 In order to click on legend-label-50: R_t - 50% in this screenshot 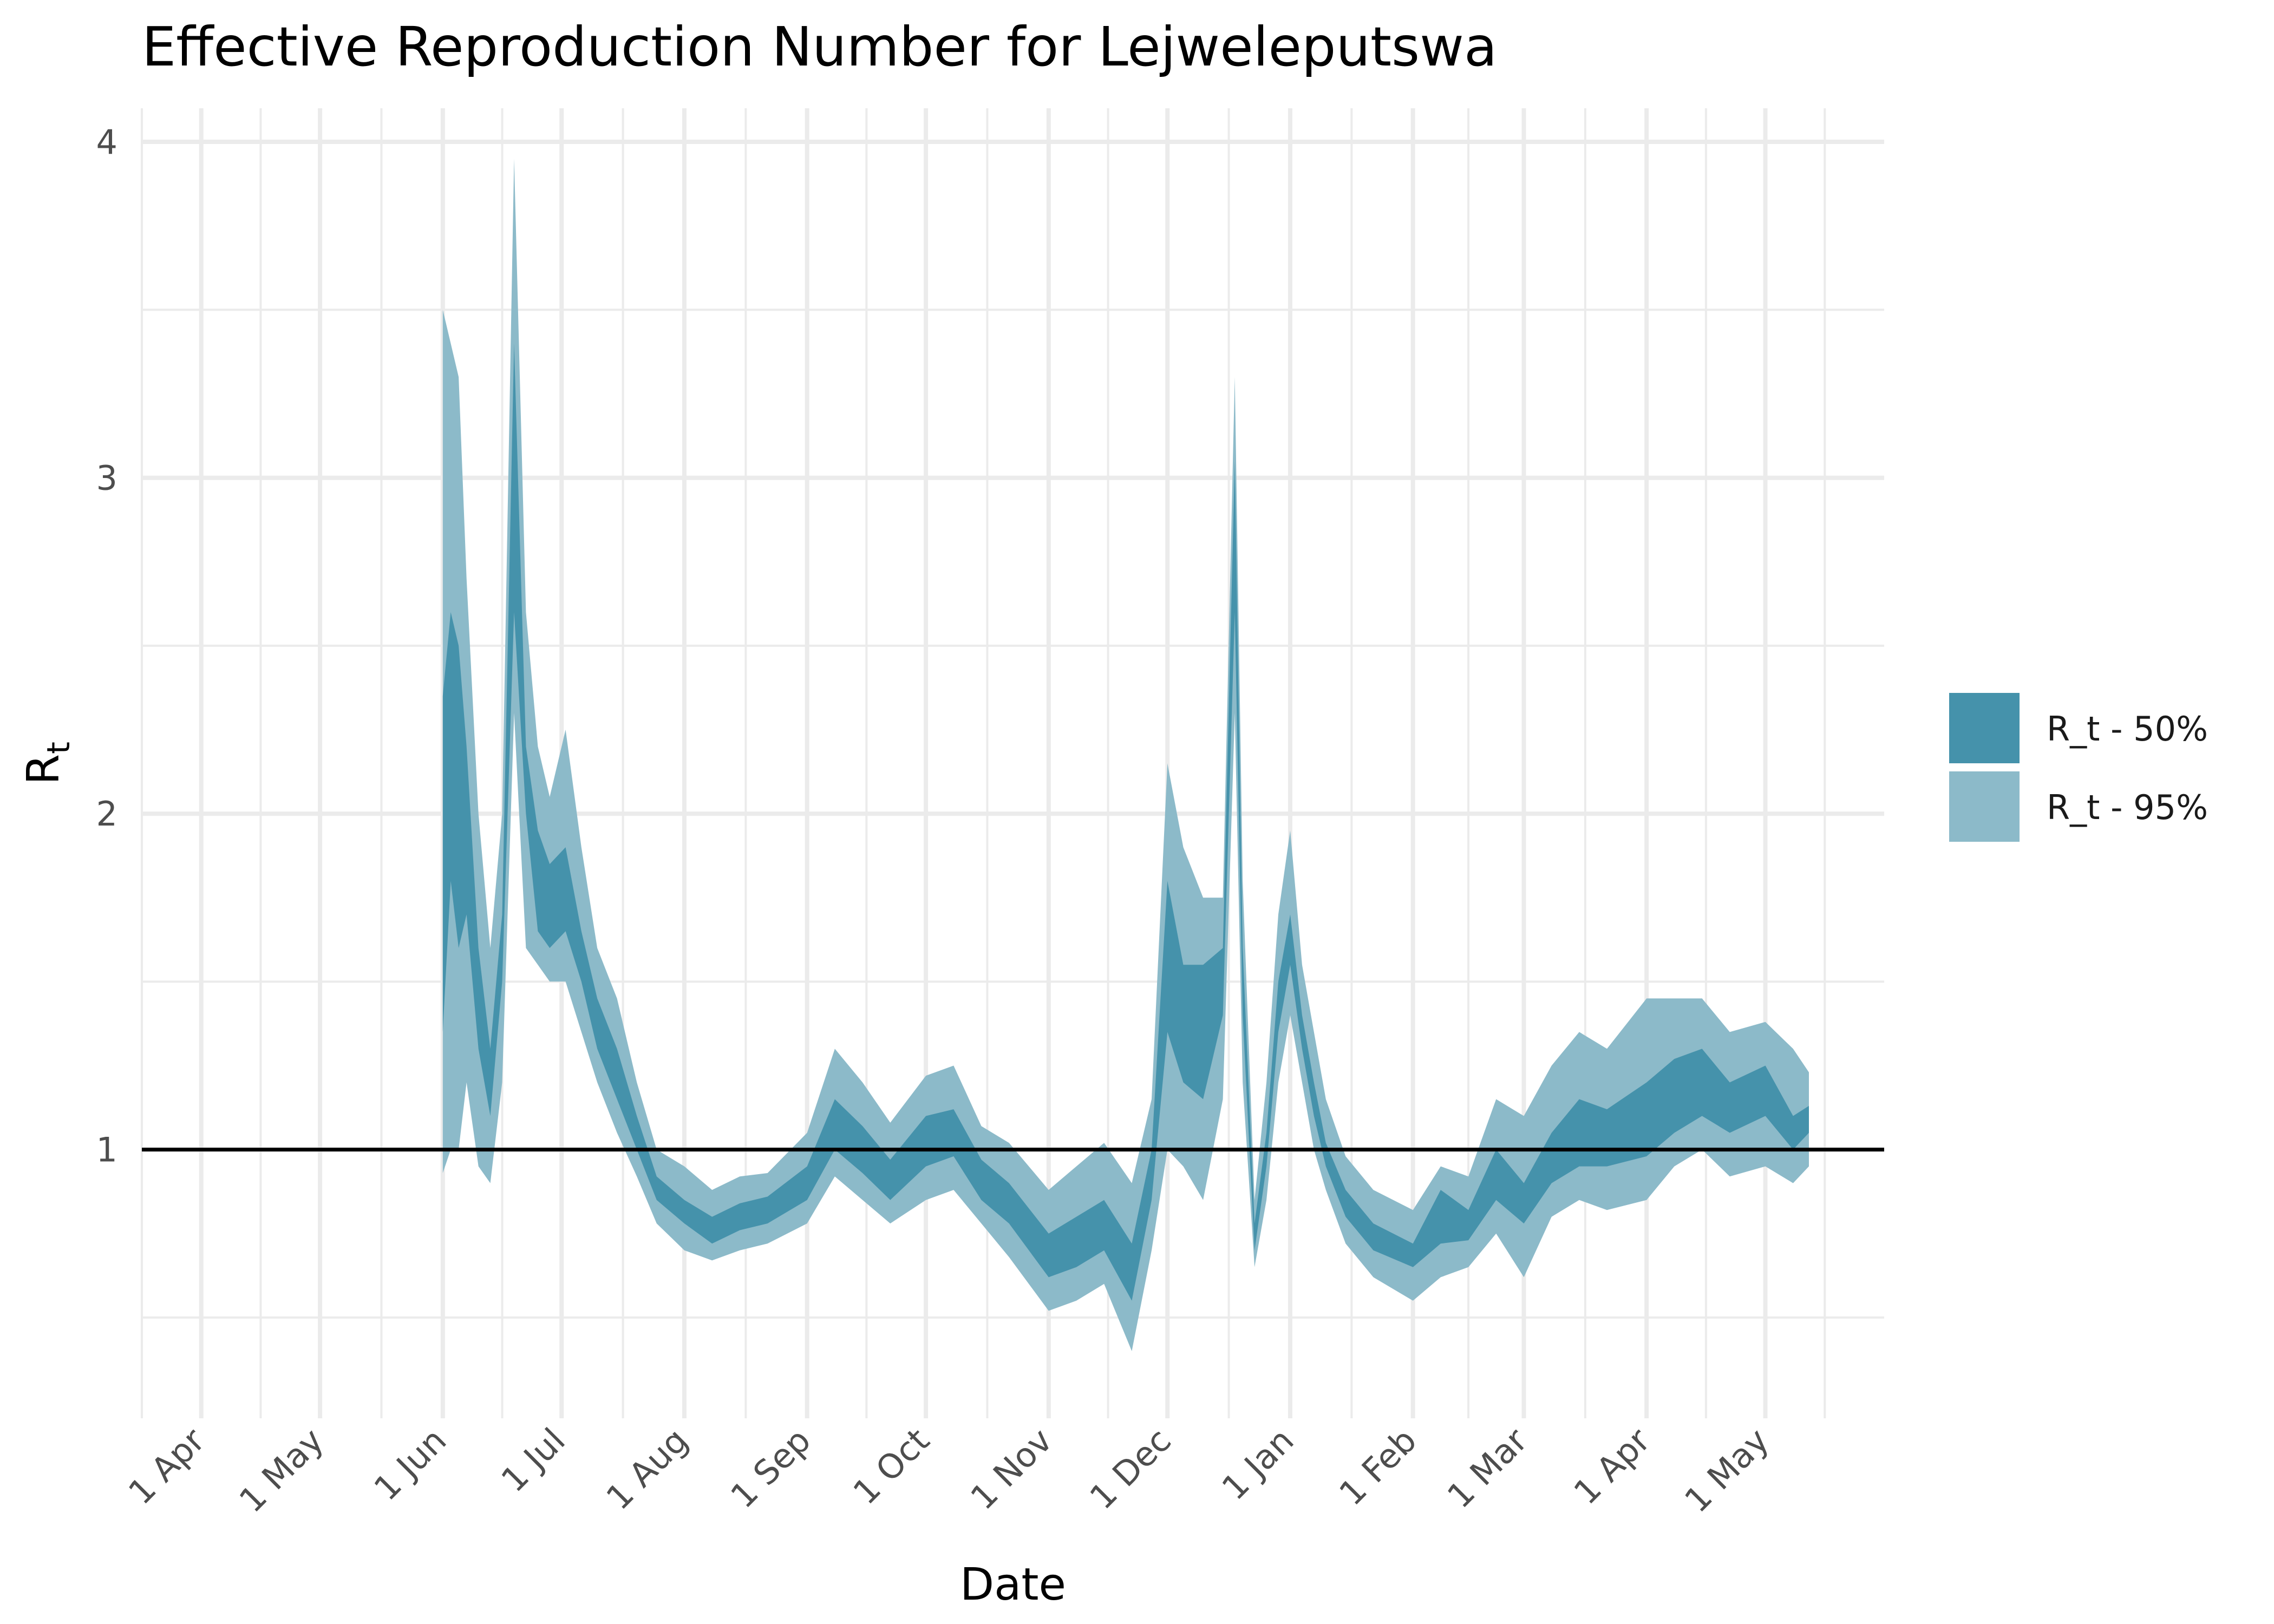, I will do `click(2128, 729)`.